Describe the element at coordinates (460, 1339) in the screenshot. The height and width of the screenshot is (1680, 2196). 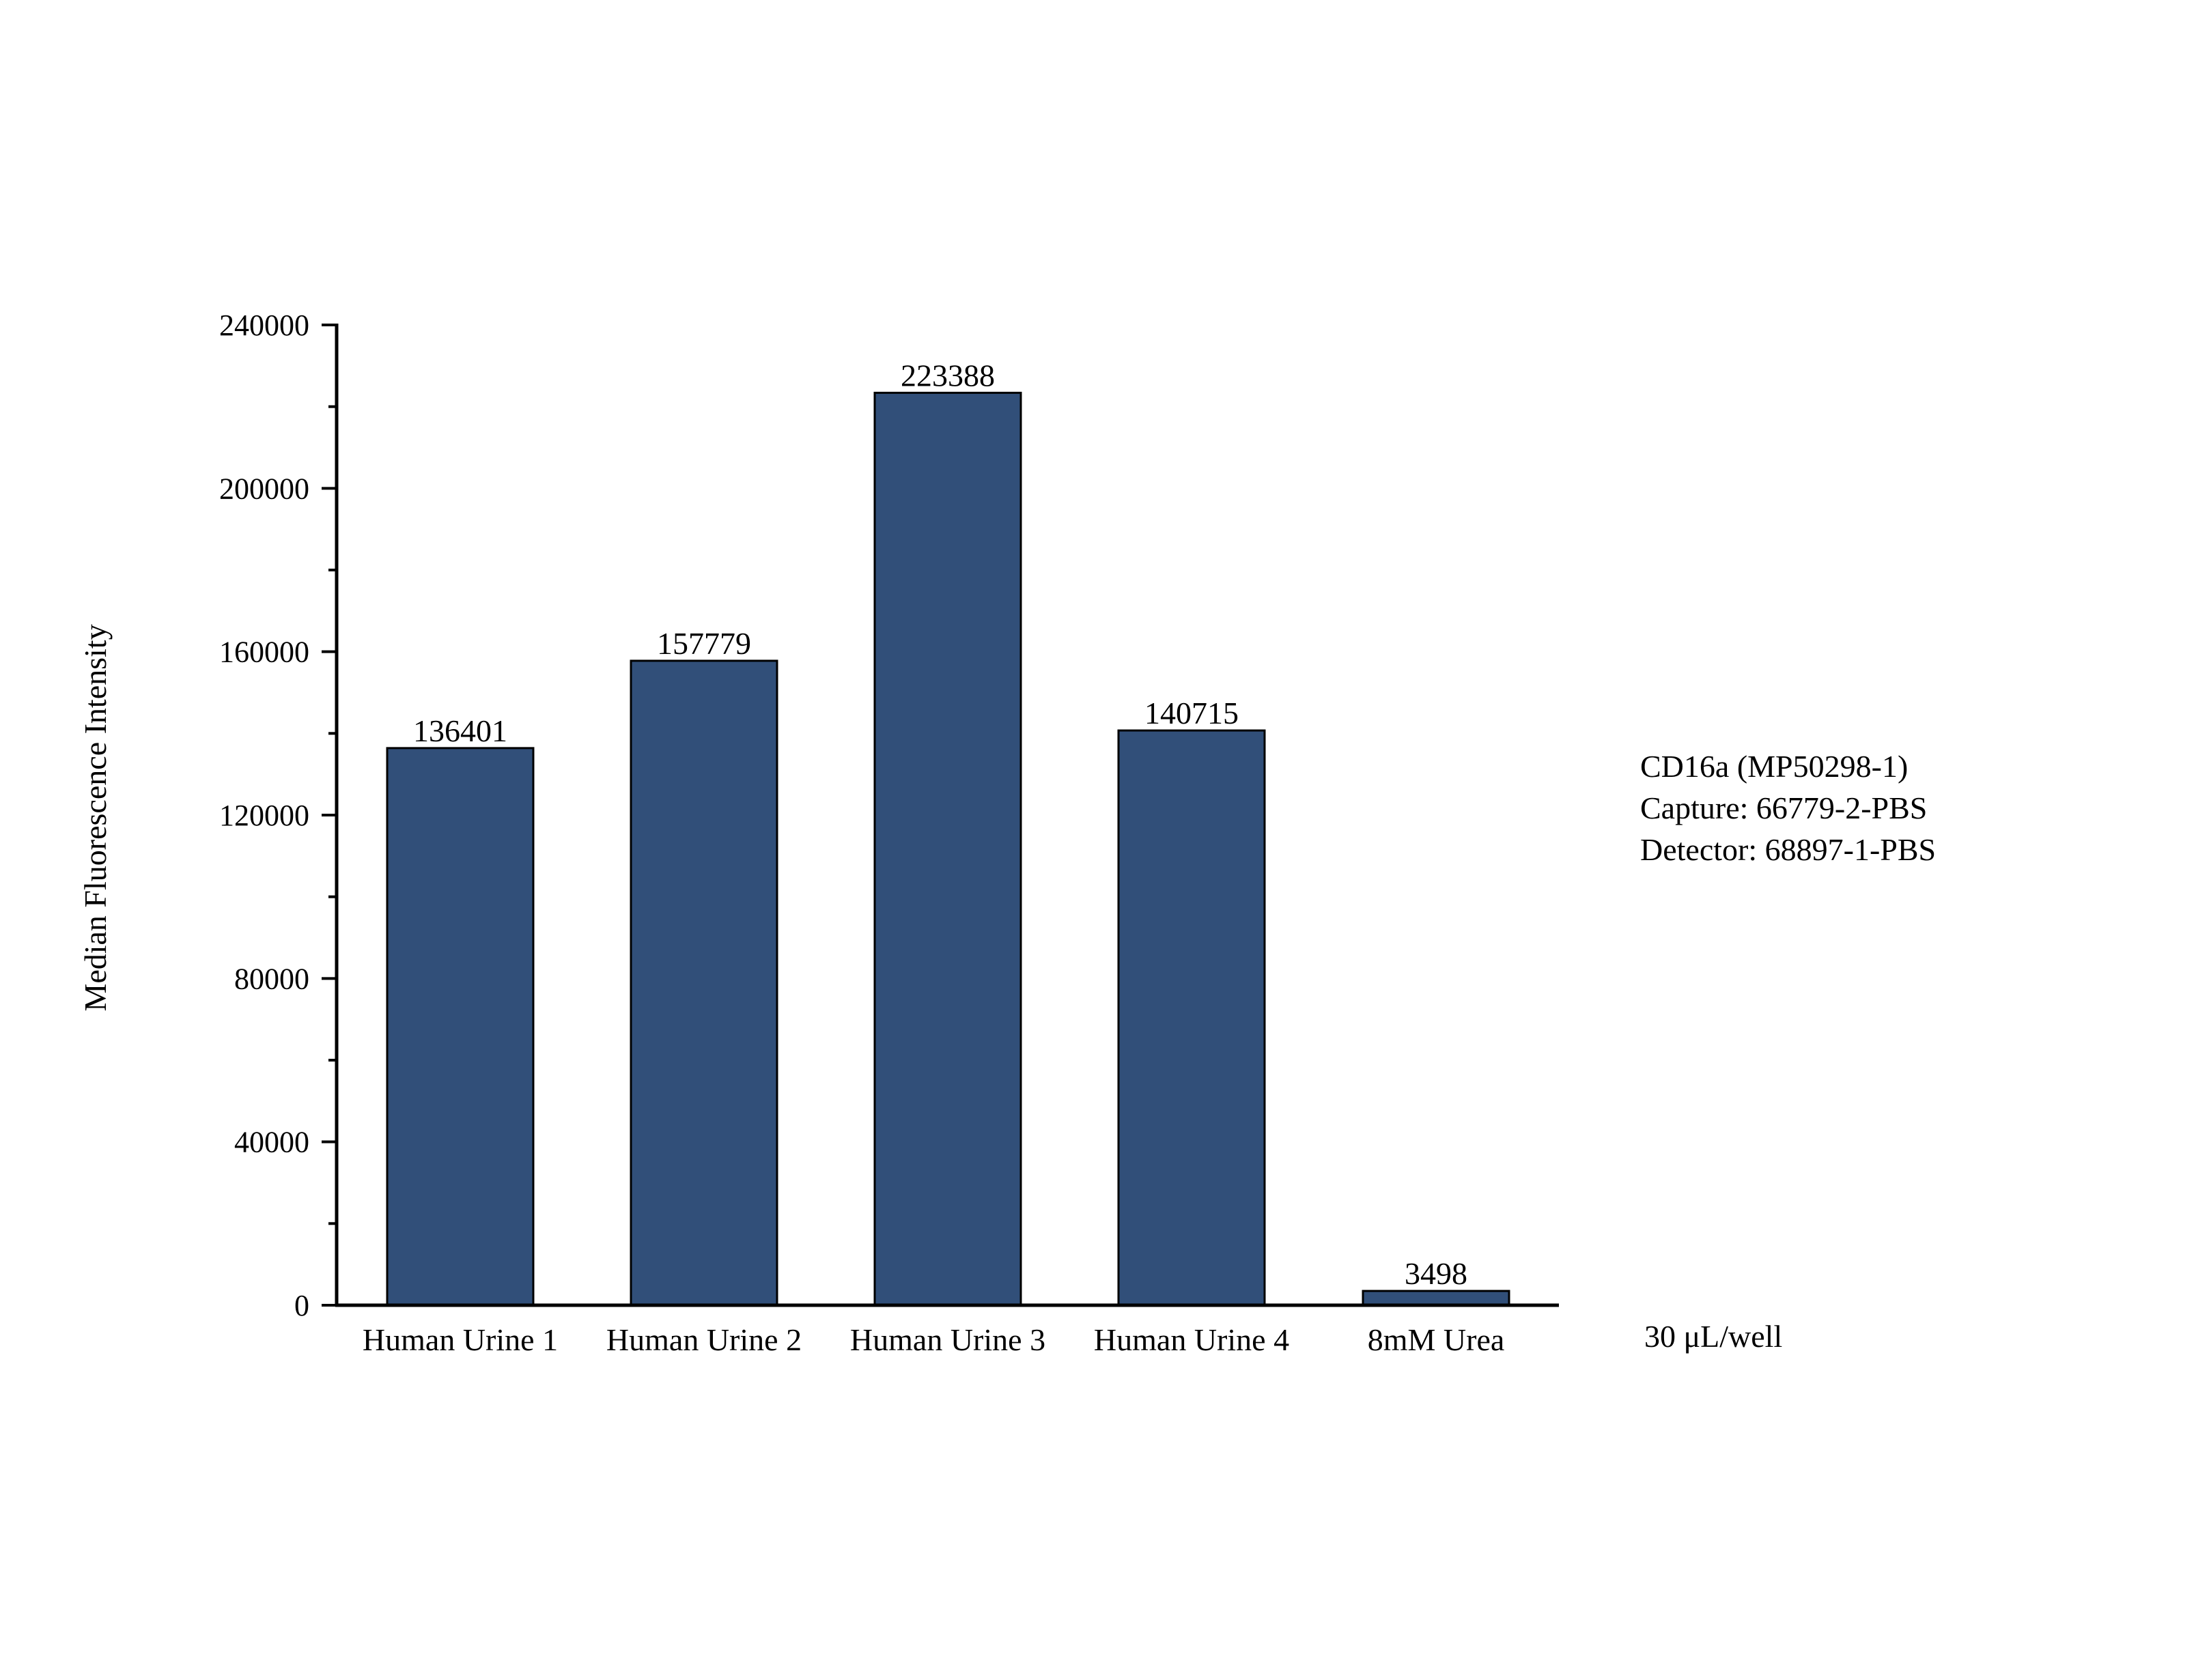
I see `x-tick-label-1: Human Urine 1` at that location.